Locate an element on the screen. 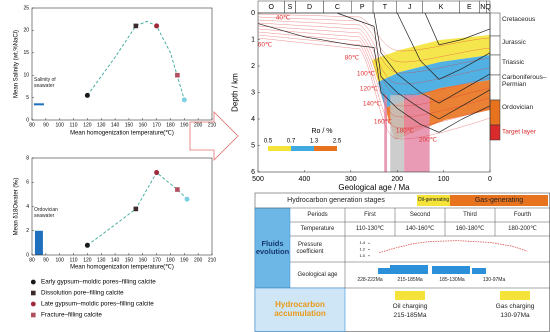  y-tick-label: 0 is located at coordinates (253, 13).